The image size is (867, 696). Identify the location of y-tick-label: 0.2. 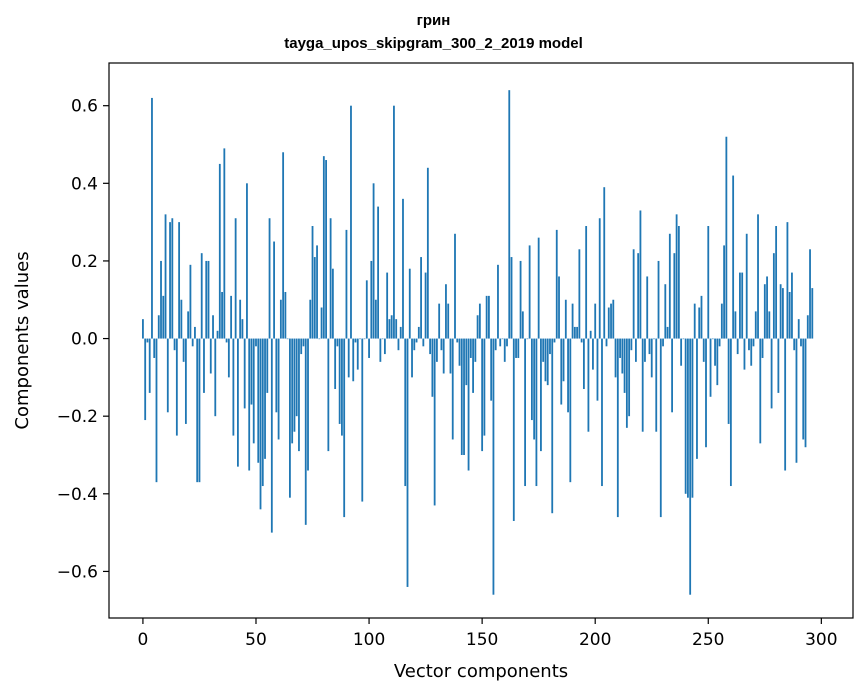
(84, 262).